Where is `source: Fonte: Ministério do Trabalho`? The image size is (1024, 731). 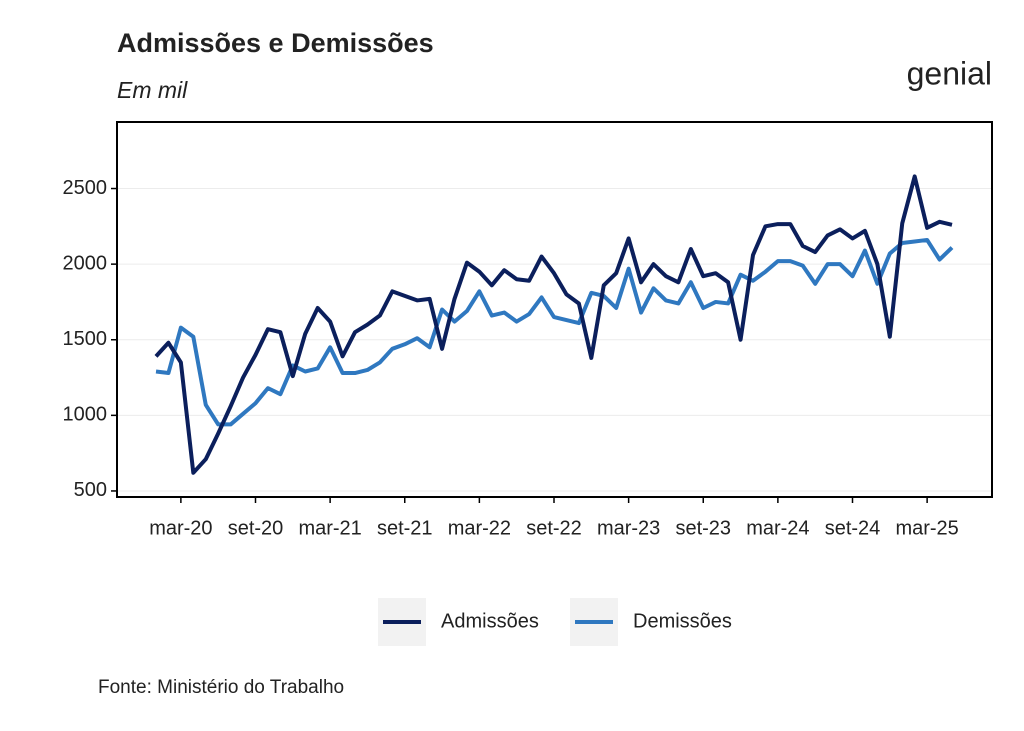 source: Fonte: Ministério do Trabalho is located at coordinates (221, 687).